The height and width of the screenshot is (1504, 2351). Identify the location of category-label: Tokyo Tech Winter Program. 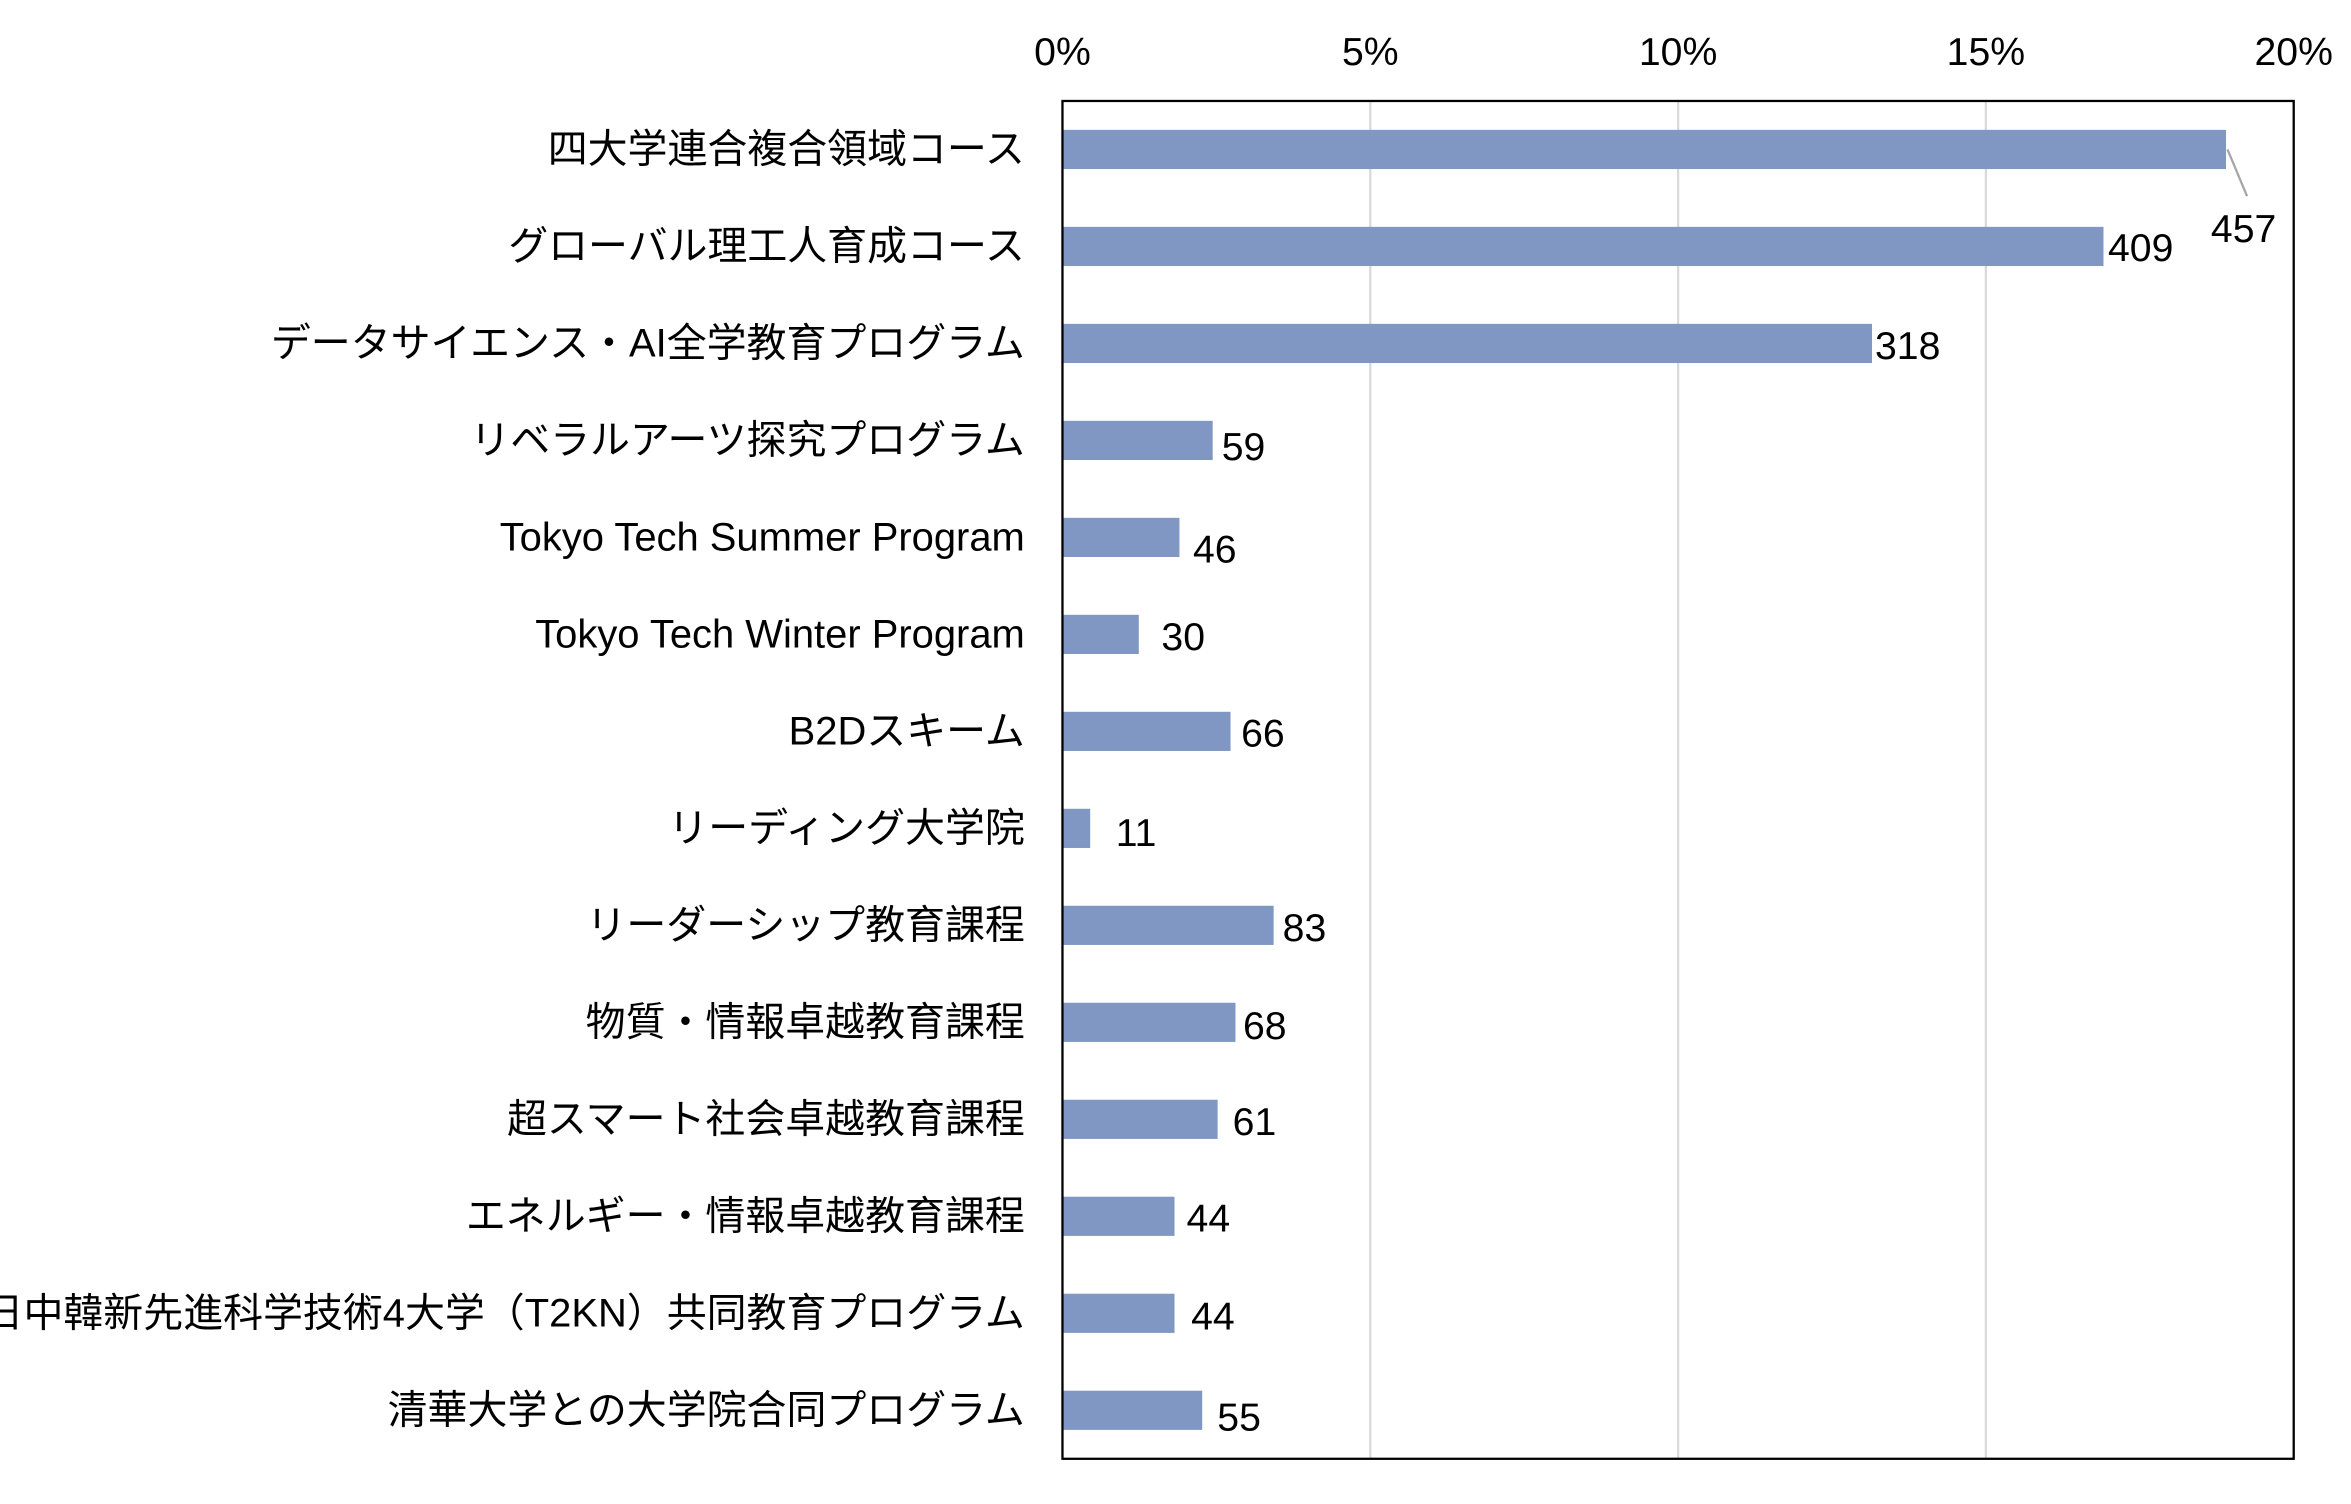
(780, 634).